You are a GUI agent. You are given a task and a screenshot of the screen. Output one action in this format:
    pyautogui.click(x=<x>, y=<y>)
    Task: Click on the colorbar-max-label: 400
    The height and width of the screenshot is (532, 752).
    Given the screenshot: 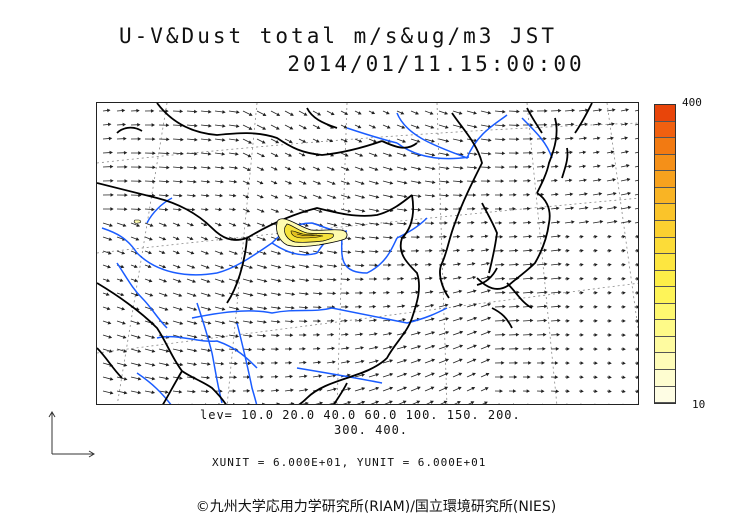 What is the action you would take?
    pyautogui.click(x=692, y=102)
    